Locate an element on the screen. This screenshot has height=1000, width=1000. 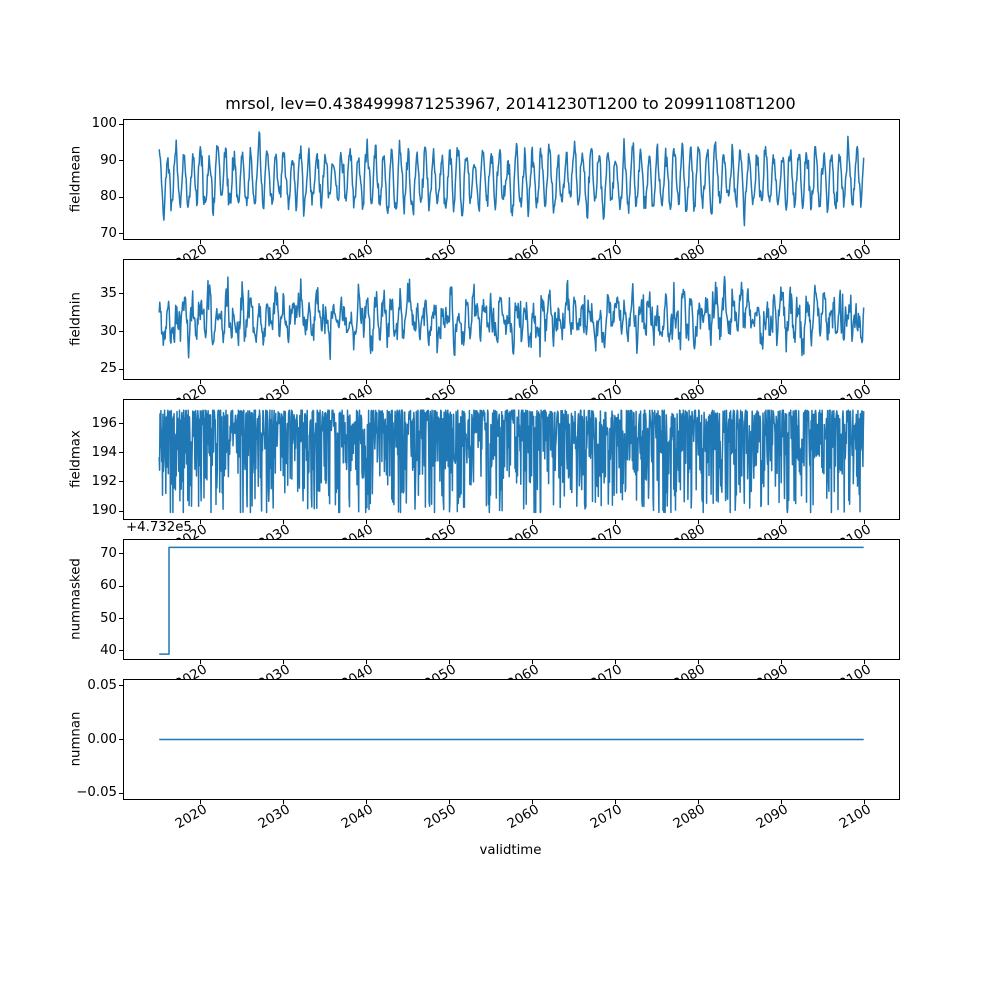
y-tick-label: 0.00 is located at coordinates (102, 739).